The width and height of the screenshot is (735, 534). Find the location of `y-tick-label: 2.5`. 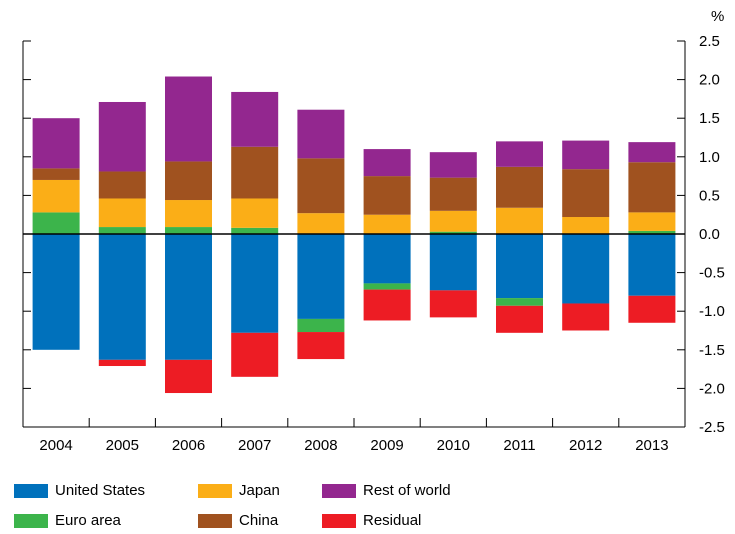

y-tick-label: 2.5 is located at coordinates (709, 41).